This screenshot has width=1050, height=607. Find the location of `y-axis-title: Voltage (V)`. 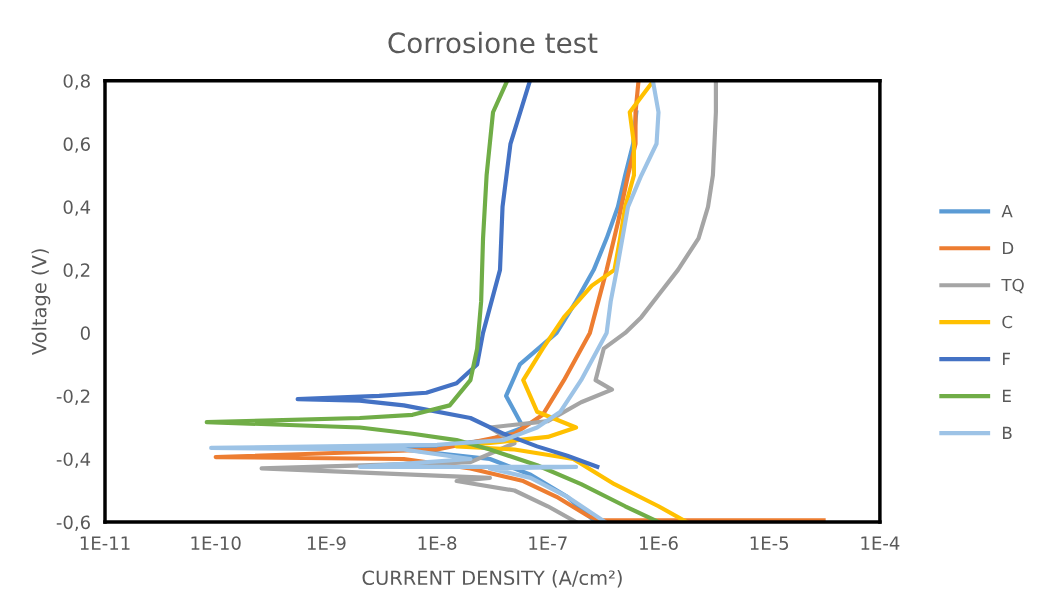

y-axis-title: Voltage (V) is located at coordinates (41, 302).